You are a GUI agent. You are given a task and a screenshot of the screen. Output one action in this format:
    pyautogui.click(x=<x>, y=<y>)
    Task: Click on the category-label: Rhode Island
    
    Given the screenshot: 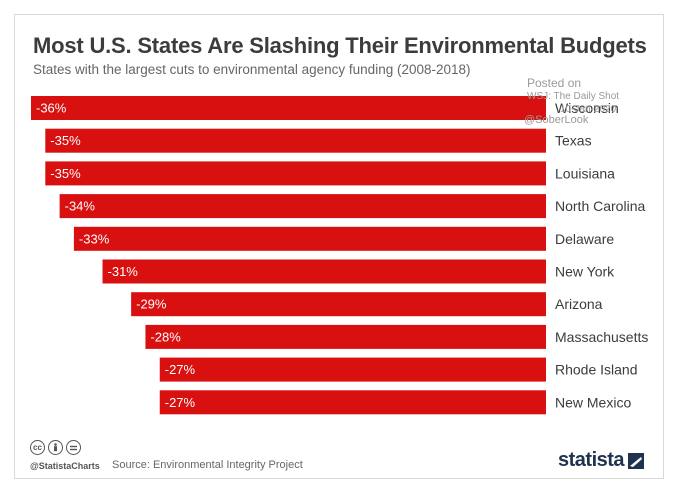 What is the action you would take?
    pyautogui.click(x=596, y=370)
    